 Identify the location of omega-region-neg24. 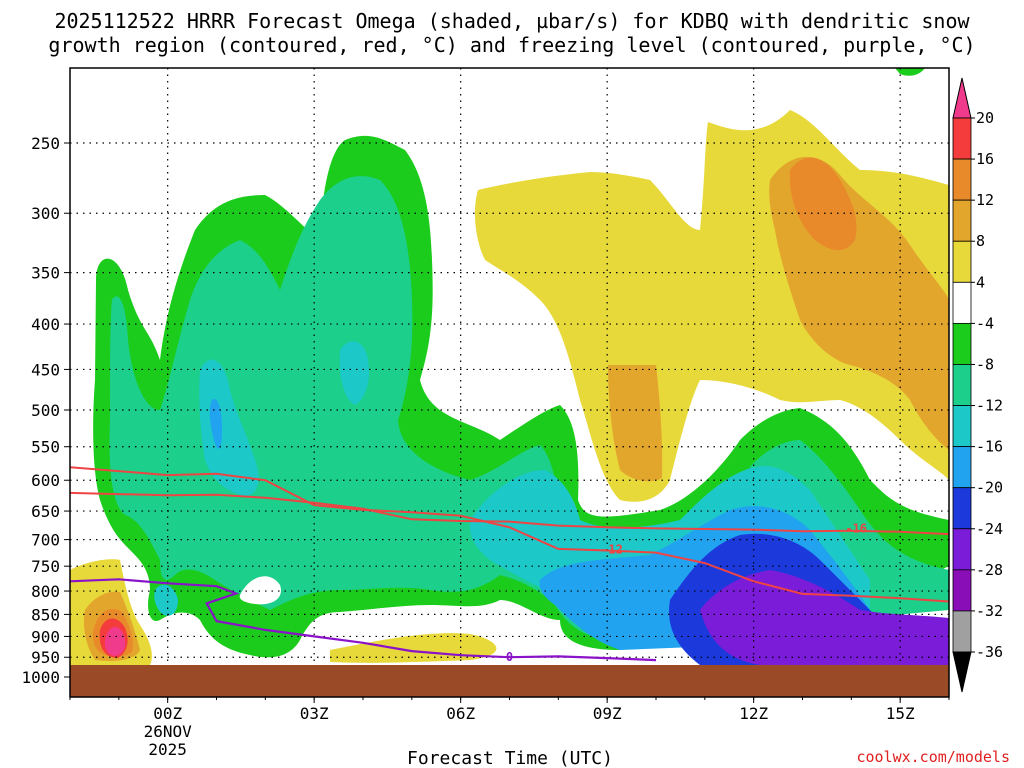
(824, 617).